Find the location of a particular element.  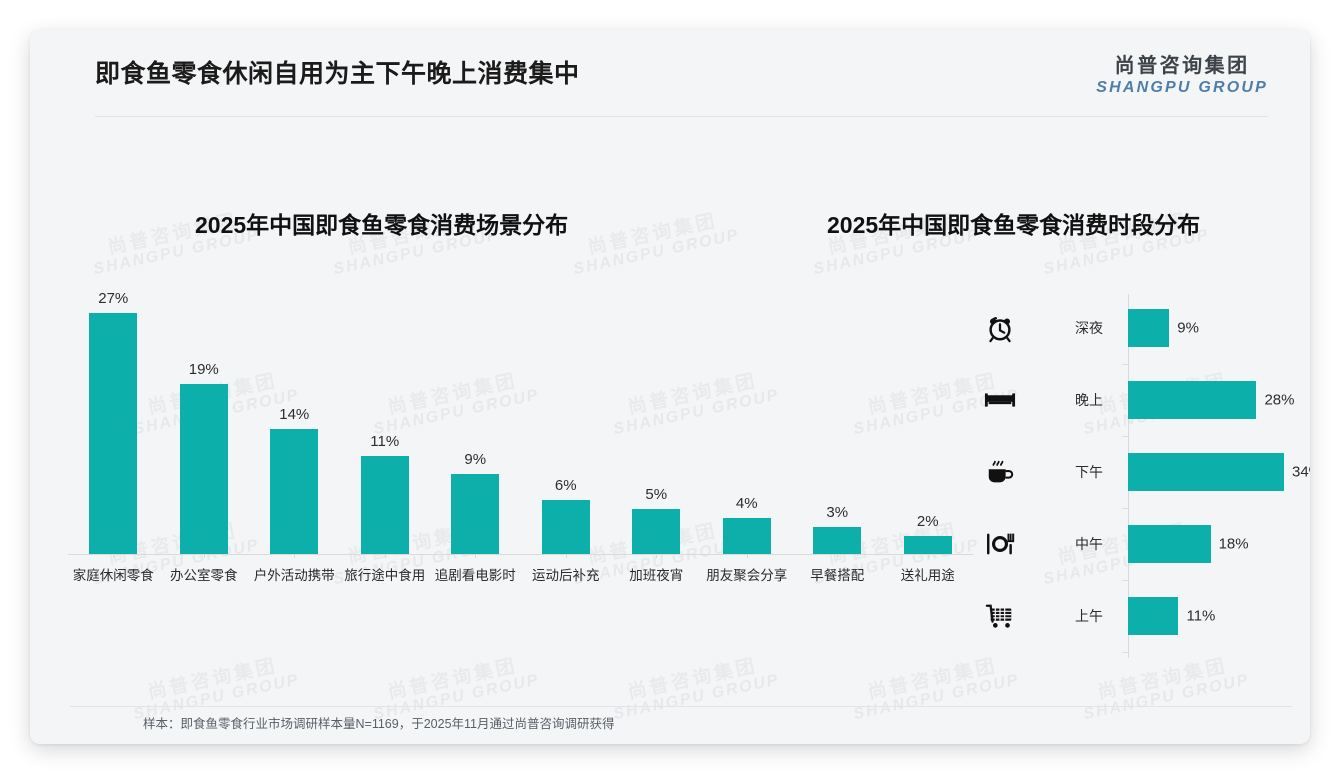

bar-column: 27% is located at coordinates (113, 420).